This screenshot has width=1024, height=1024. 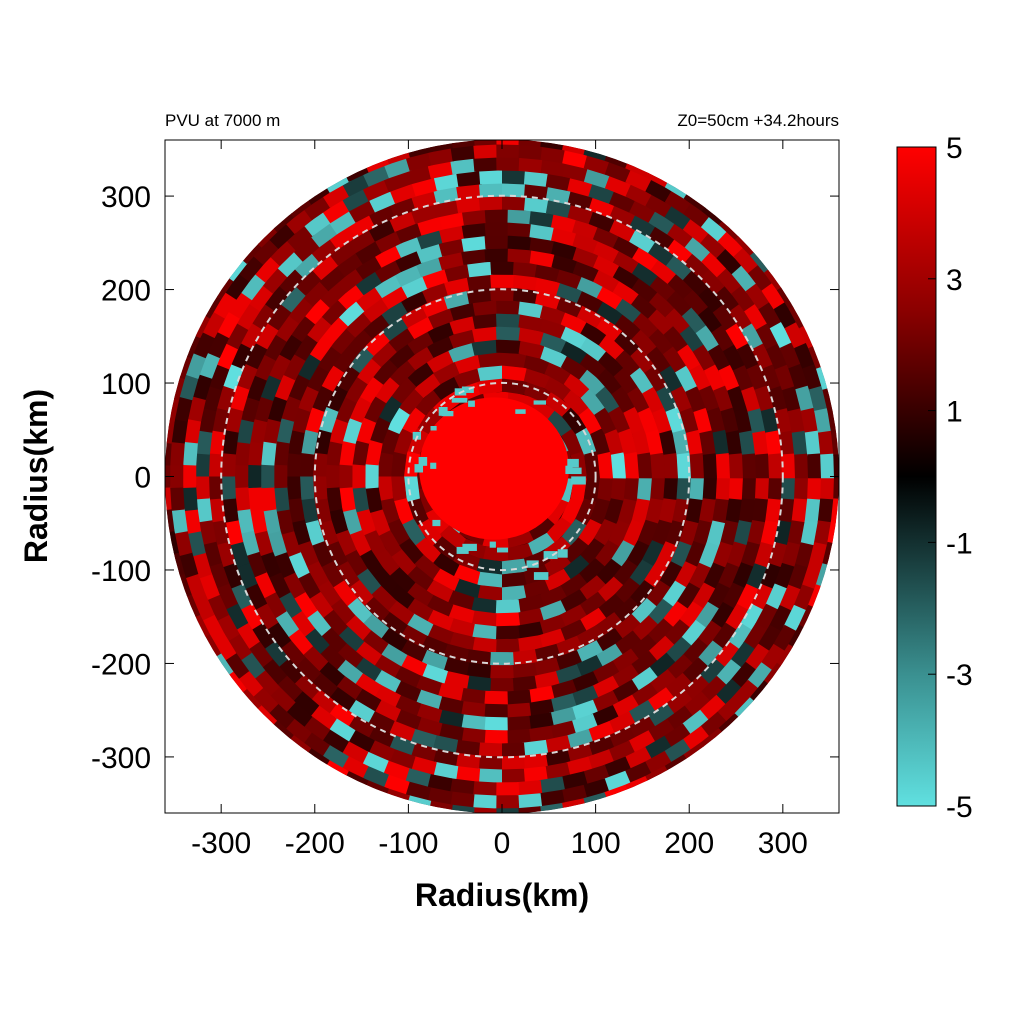 I want to click on colorbar-tick-label: 5, so click(x=954, y=148).